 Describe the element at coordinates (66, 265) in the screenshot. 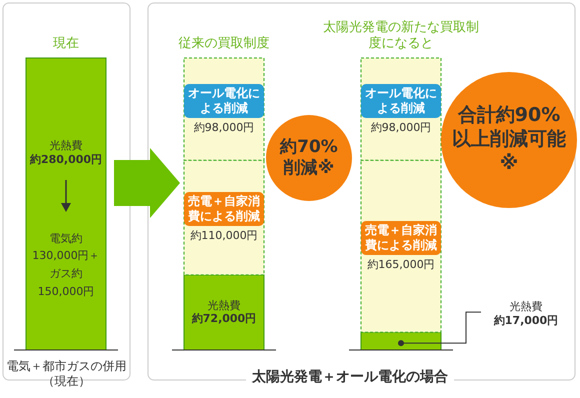

I see `annotation: 電気約130,000円＋ガス約150,000円` at that location.